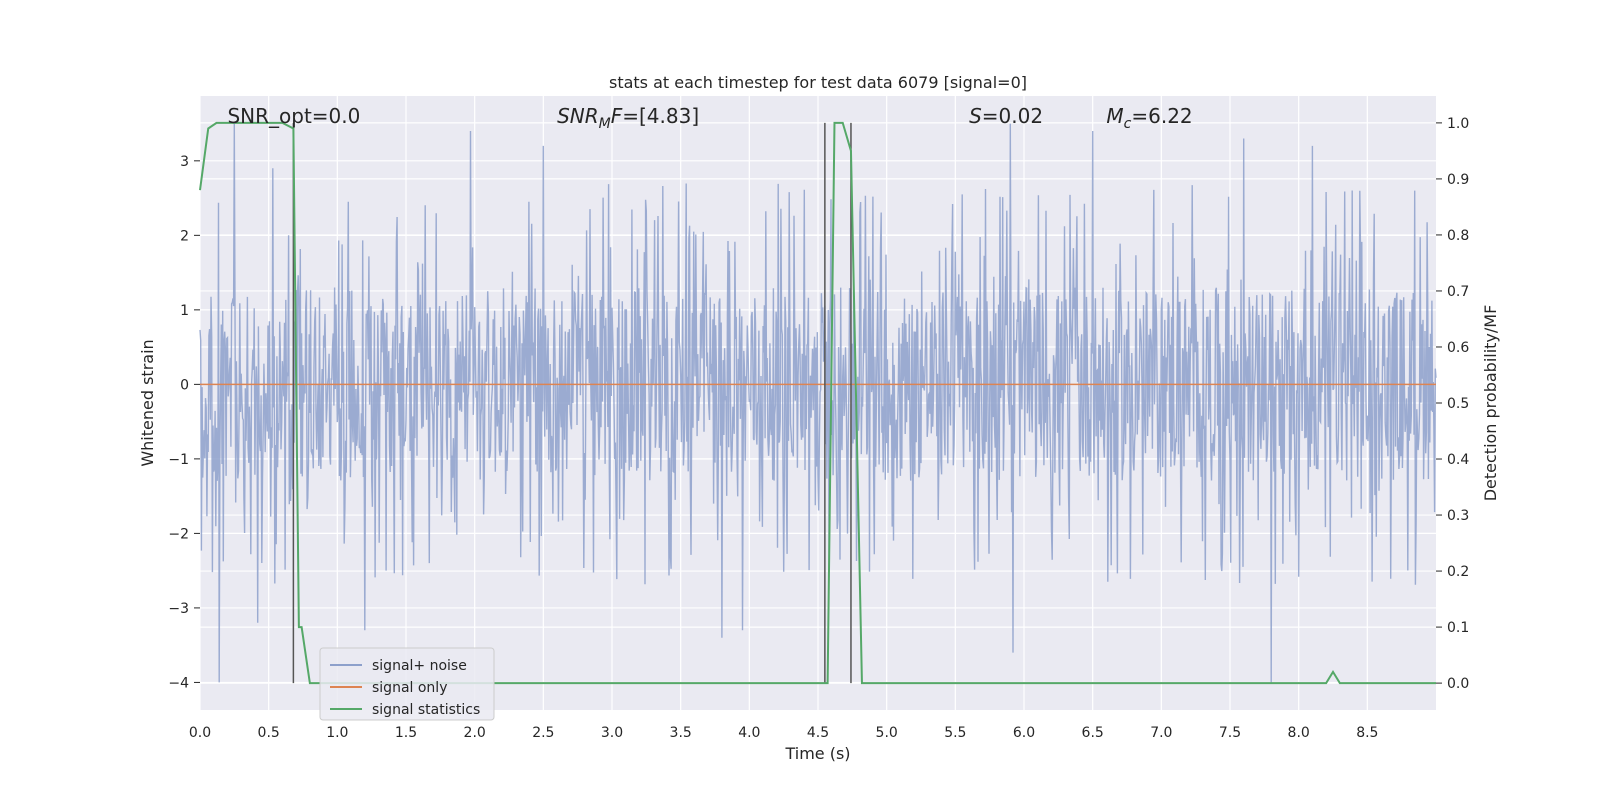  I want to click on x-tick-label: 7.0, so click(1161, 733).